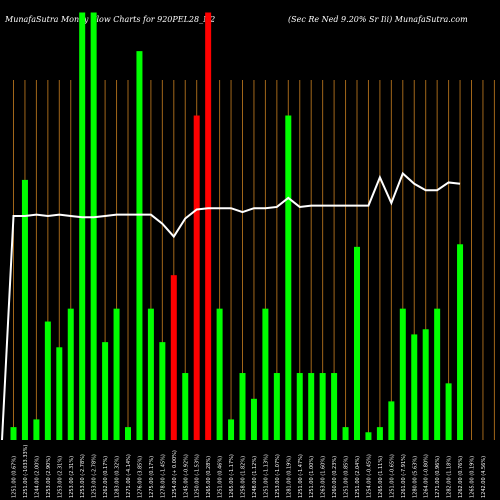 Image resolution: width=500 pixels, height=500 pixels. I want to click on x-tick-label: 1283.00 (0.32%), so click(118, 477).